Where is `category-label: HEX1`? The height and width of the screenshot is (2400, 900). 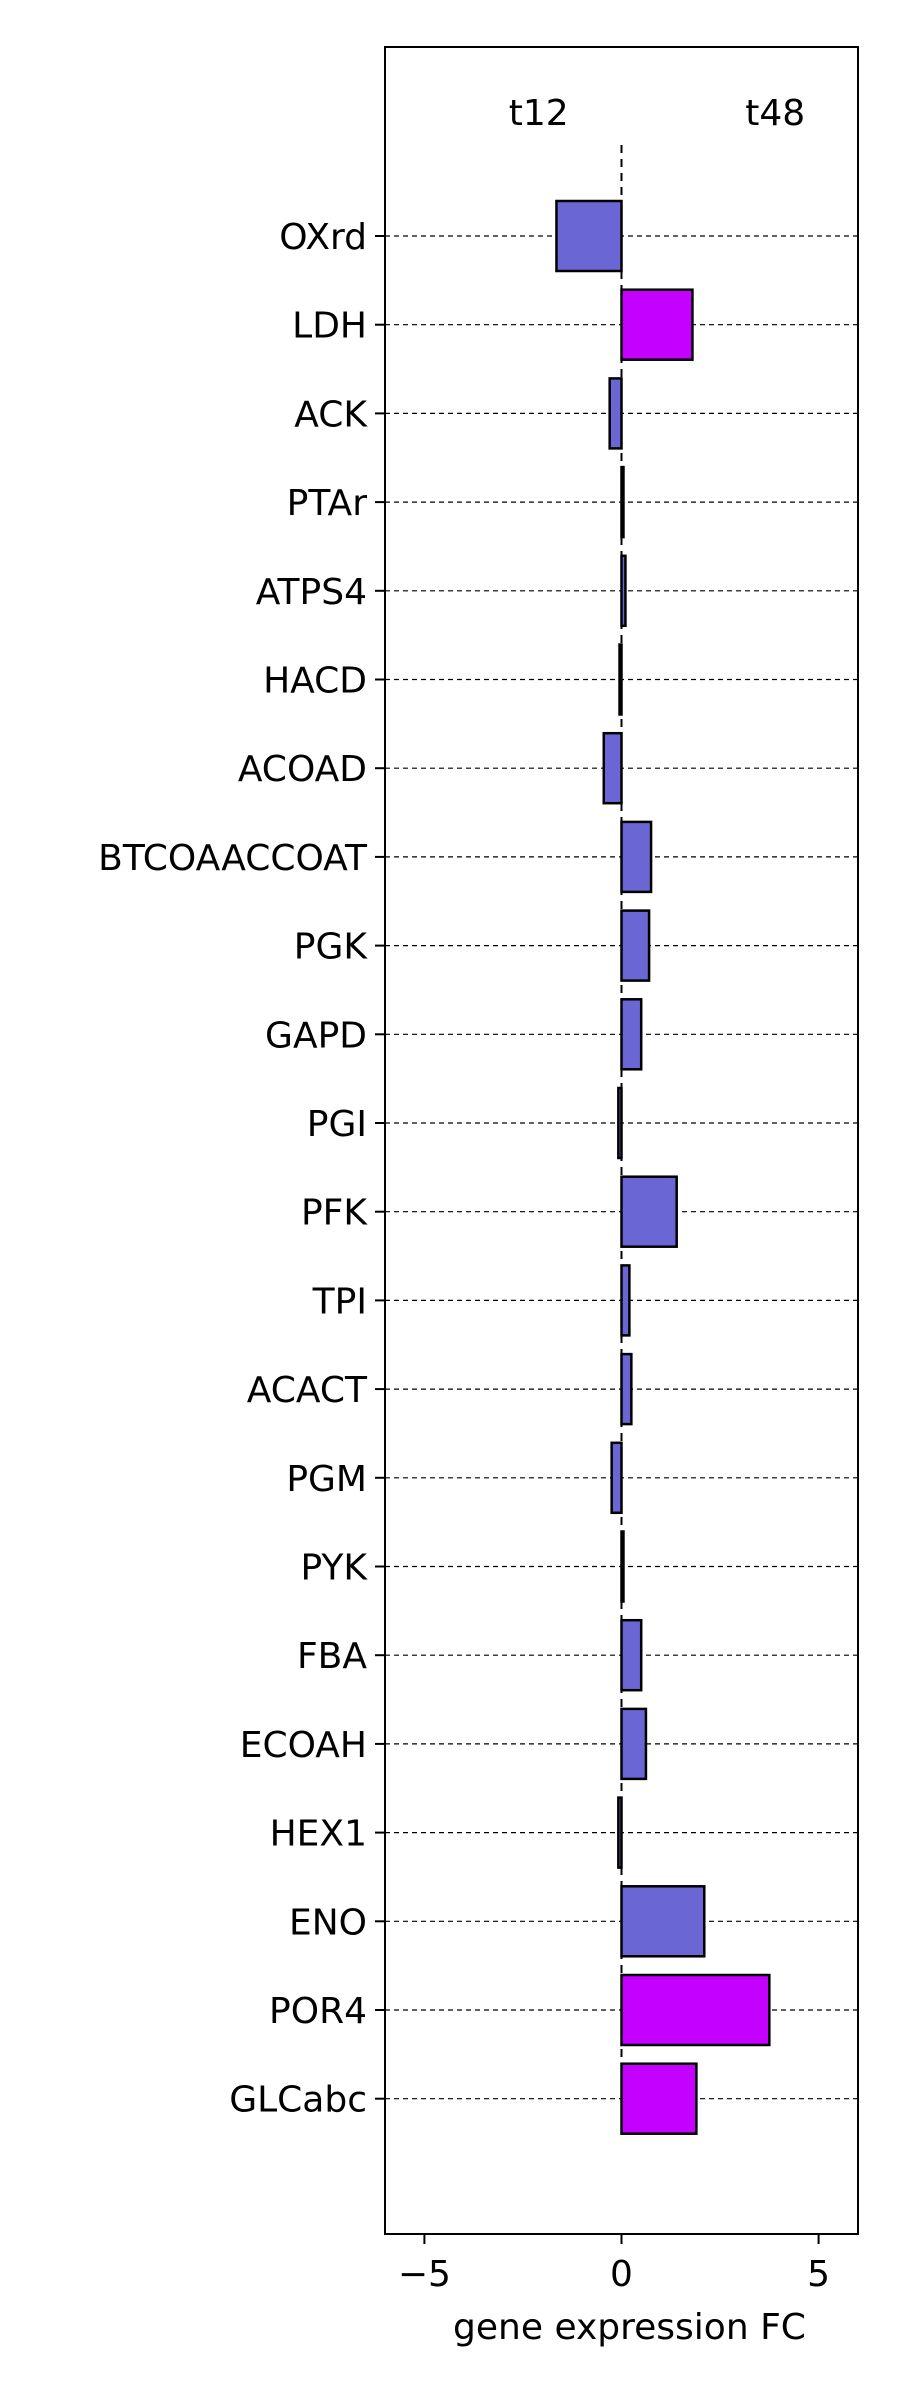
category-label: HEX1 is located at coordinates (318, 1834).